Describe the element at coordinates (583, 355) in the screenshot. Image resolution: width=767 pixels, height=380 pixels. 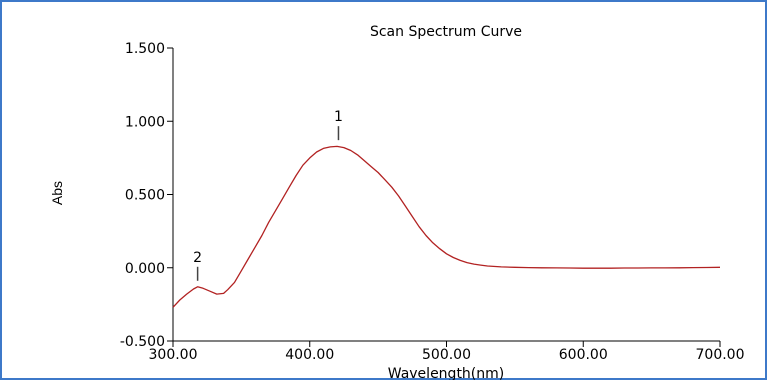
I see `x-tick-label: 600.00` at that location.